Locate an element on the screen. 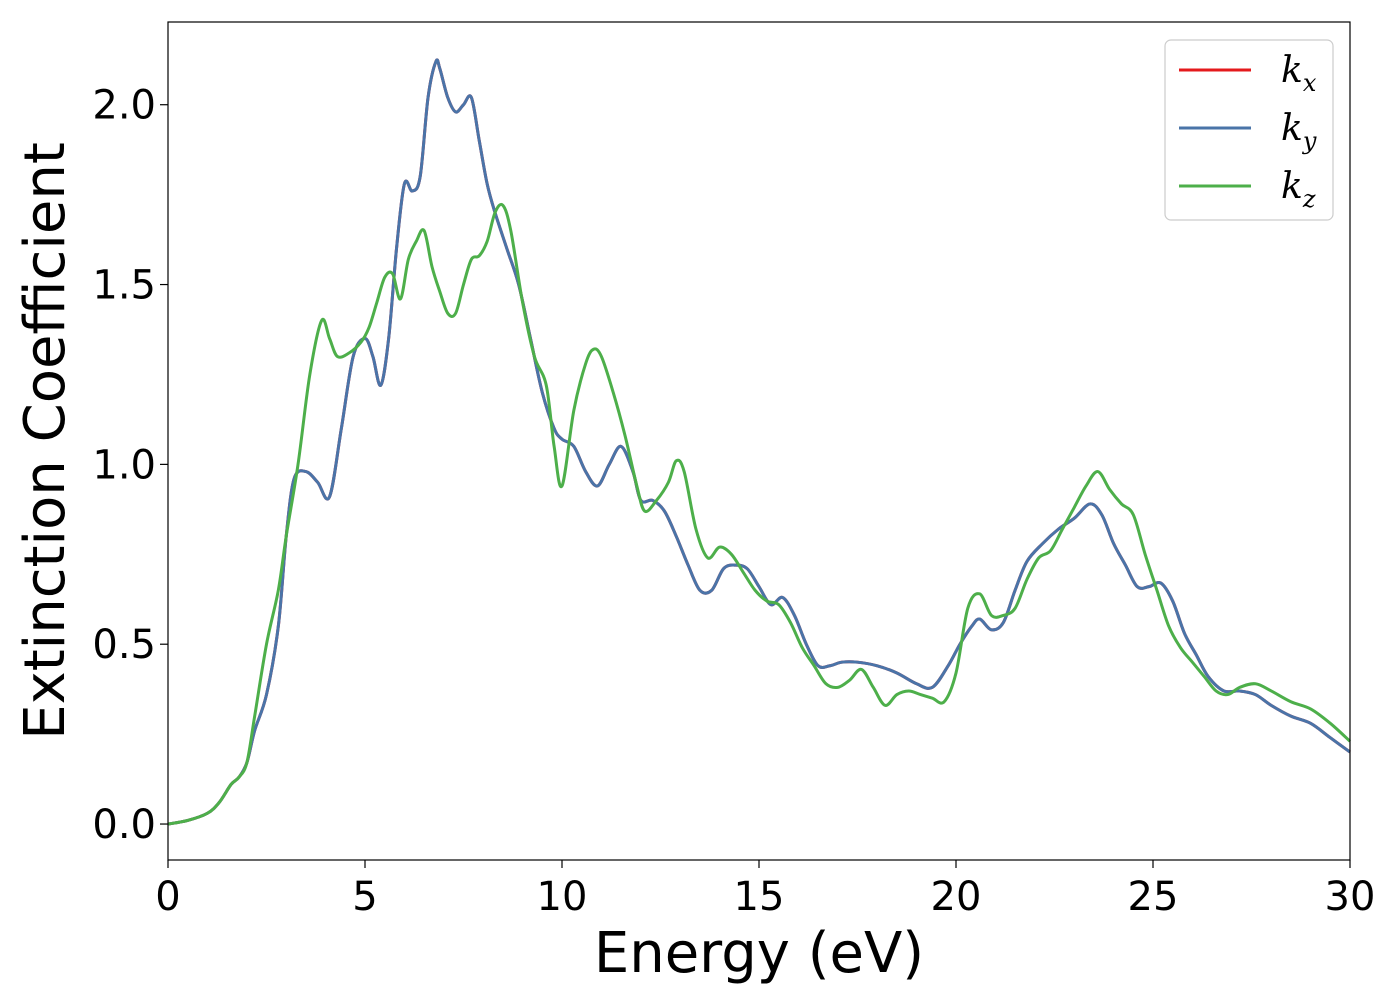 This screenshot has height=1000, width=1400. legend-box is located at coordinates (1249, 130).